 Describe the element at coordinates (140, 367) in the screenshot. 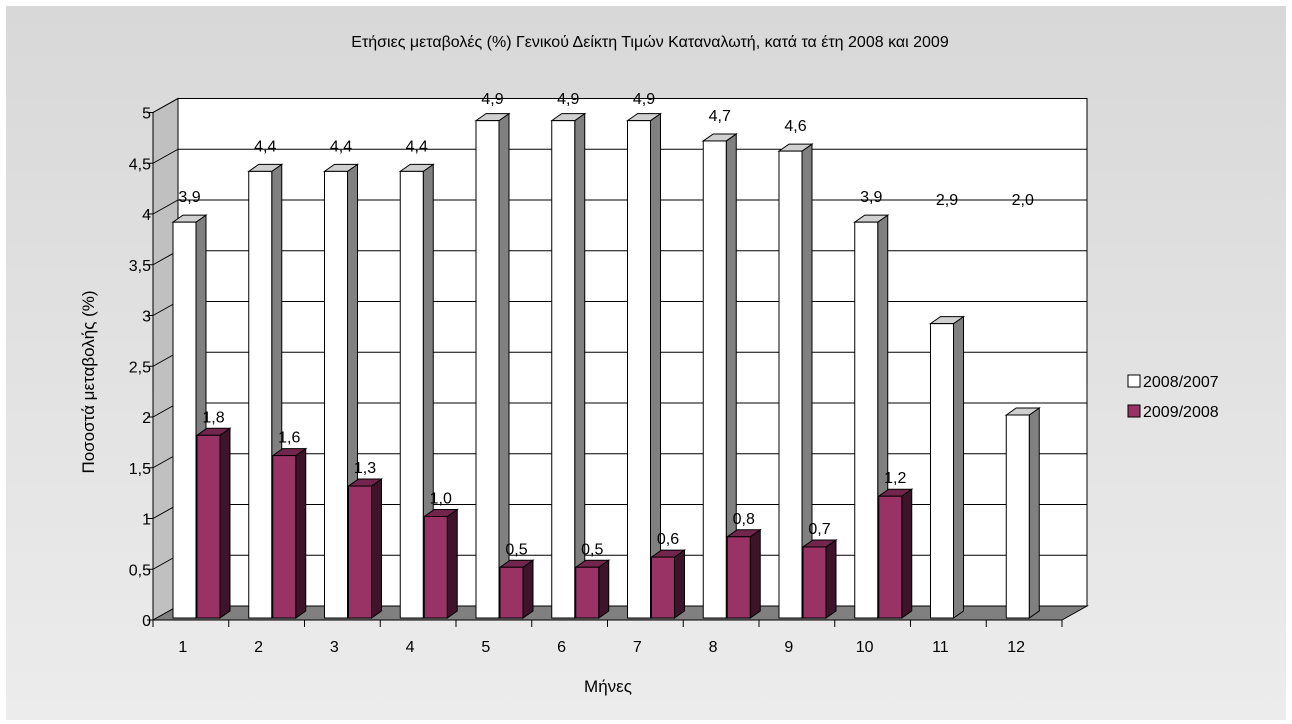

I see `y-tick-label: 2,5` at that location.